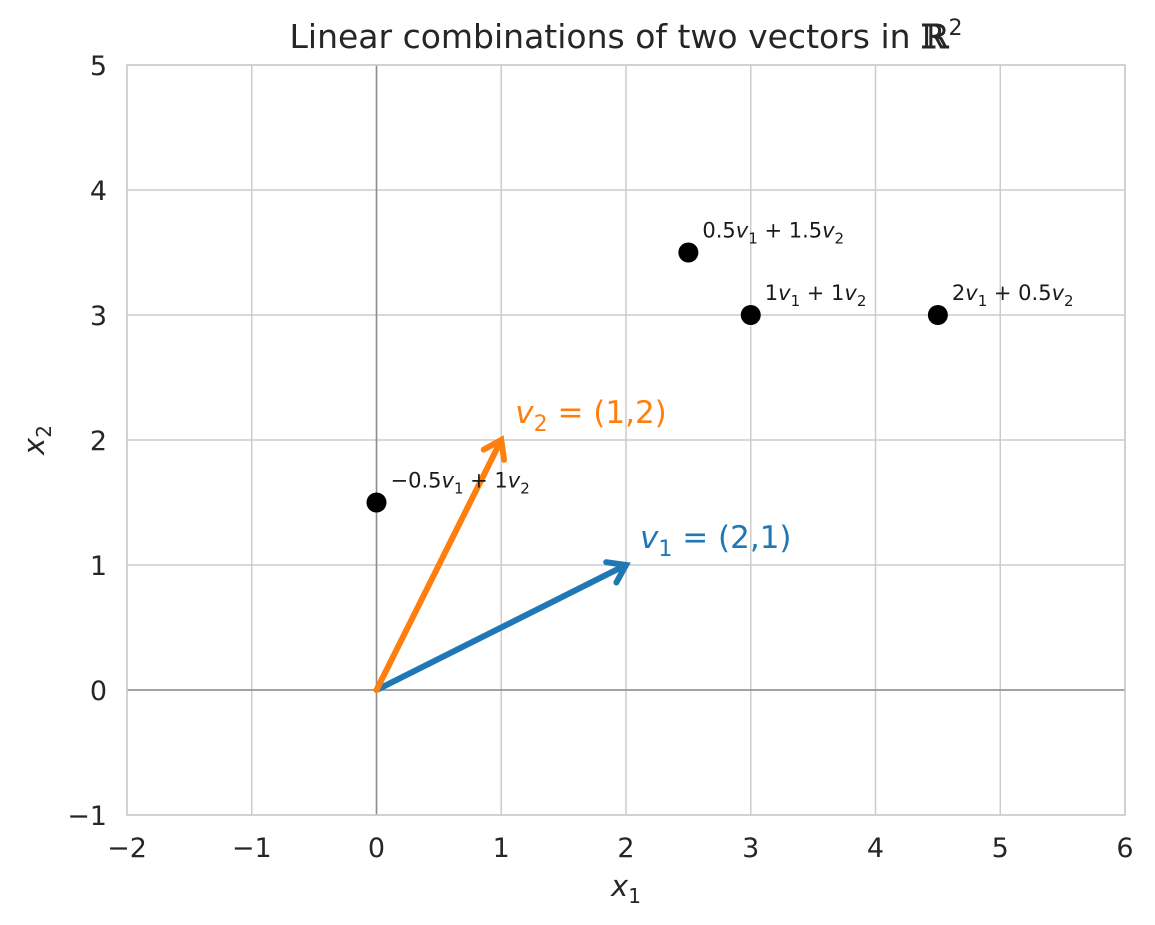 Image resolution: width=1155 pixels, height=925 pixels. What do you see at coordinates (494, 449) in the screenshot?
I see `vector-v2-head` at bounding box center [494, 449].